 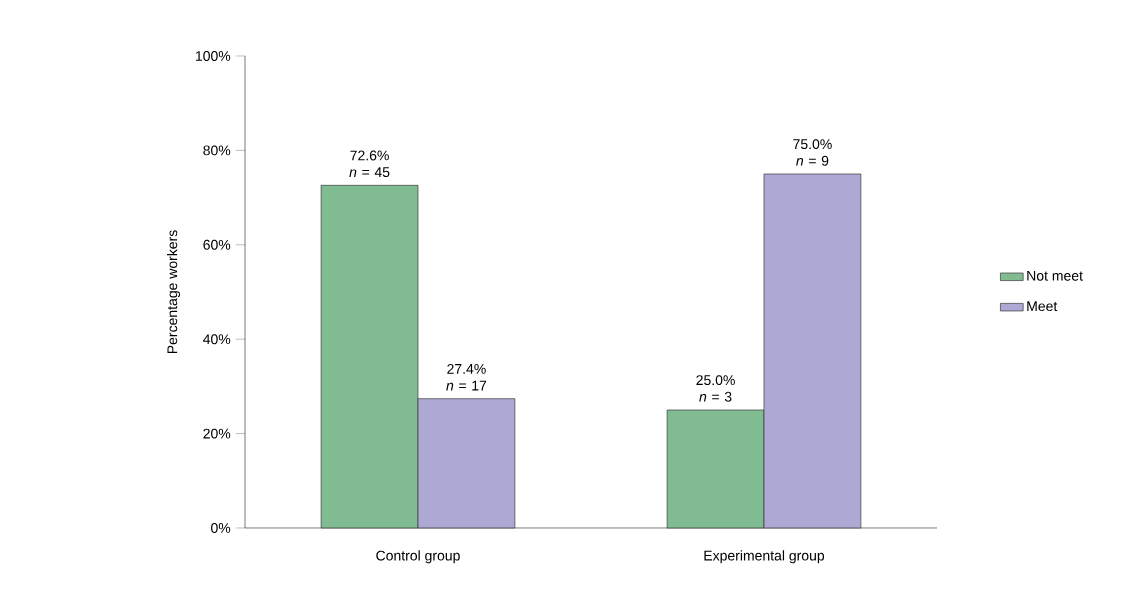 I want to click on data-label: 27.4% n = 17, so click(x=466, y=377).